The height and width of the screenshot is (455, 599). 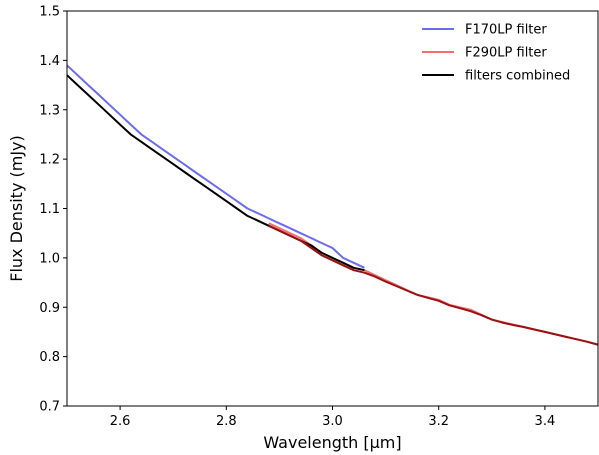 I want to click on legend-entry: F170LP filter, so click(x=506, y=30).